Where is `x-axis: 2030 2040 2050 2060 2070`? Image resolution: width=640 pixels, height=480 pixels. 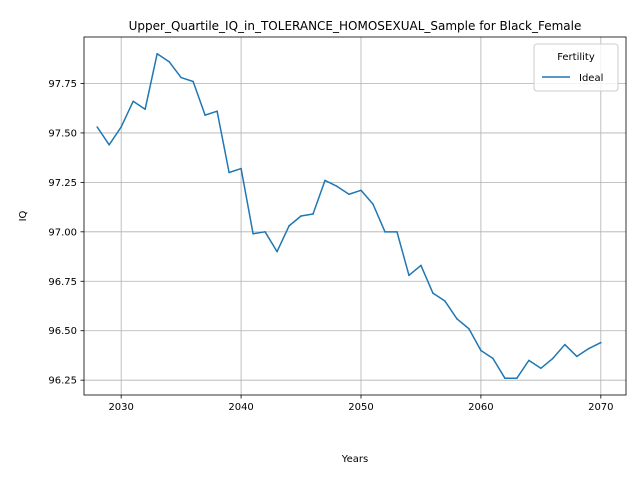 x-axis: 2030 2040 2050 2060 2070 is located at coordinates (361, 404).